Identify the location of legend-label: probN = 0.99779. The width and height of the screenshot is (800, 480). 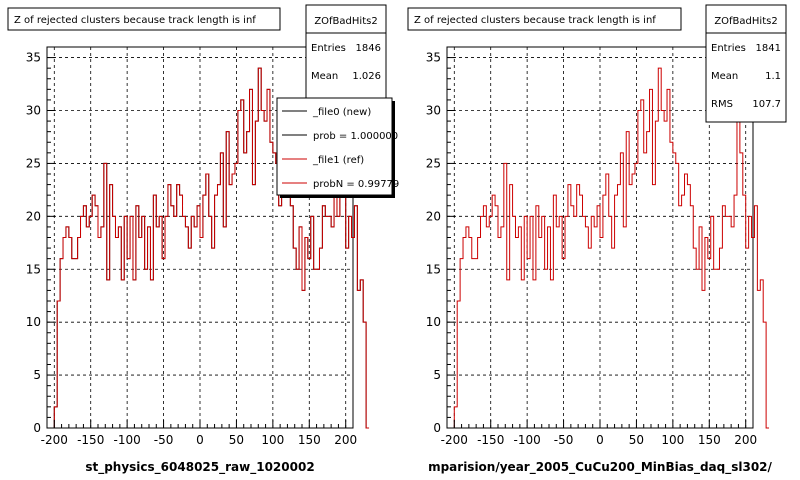
(356, 184).